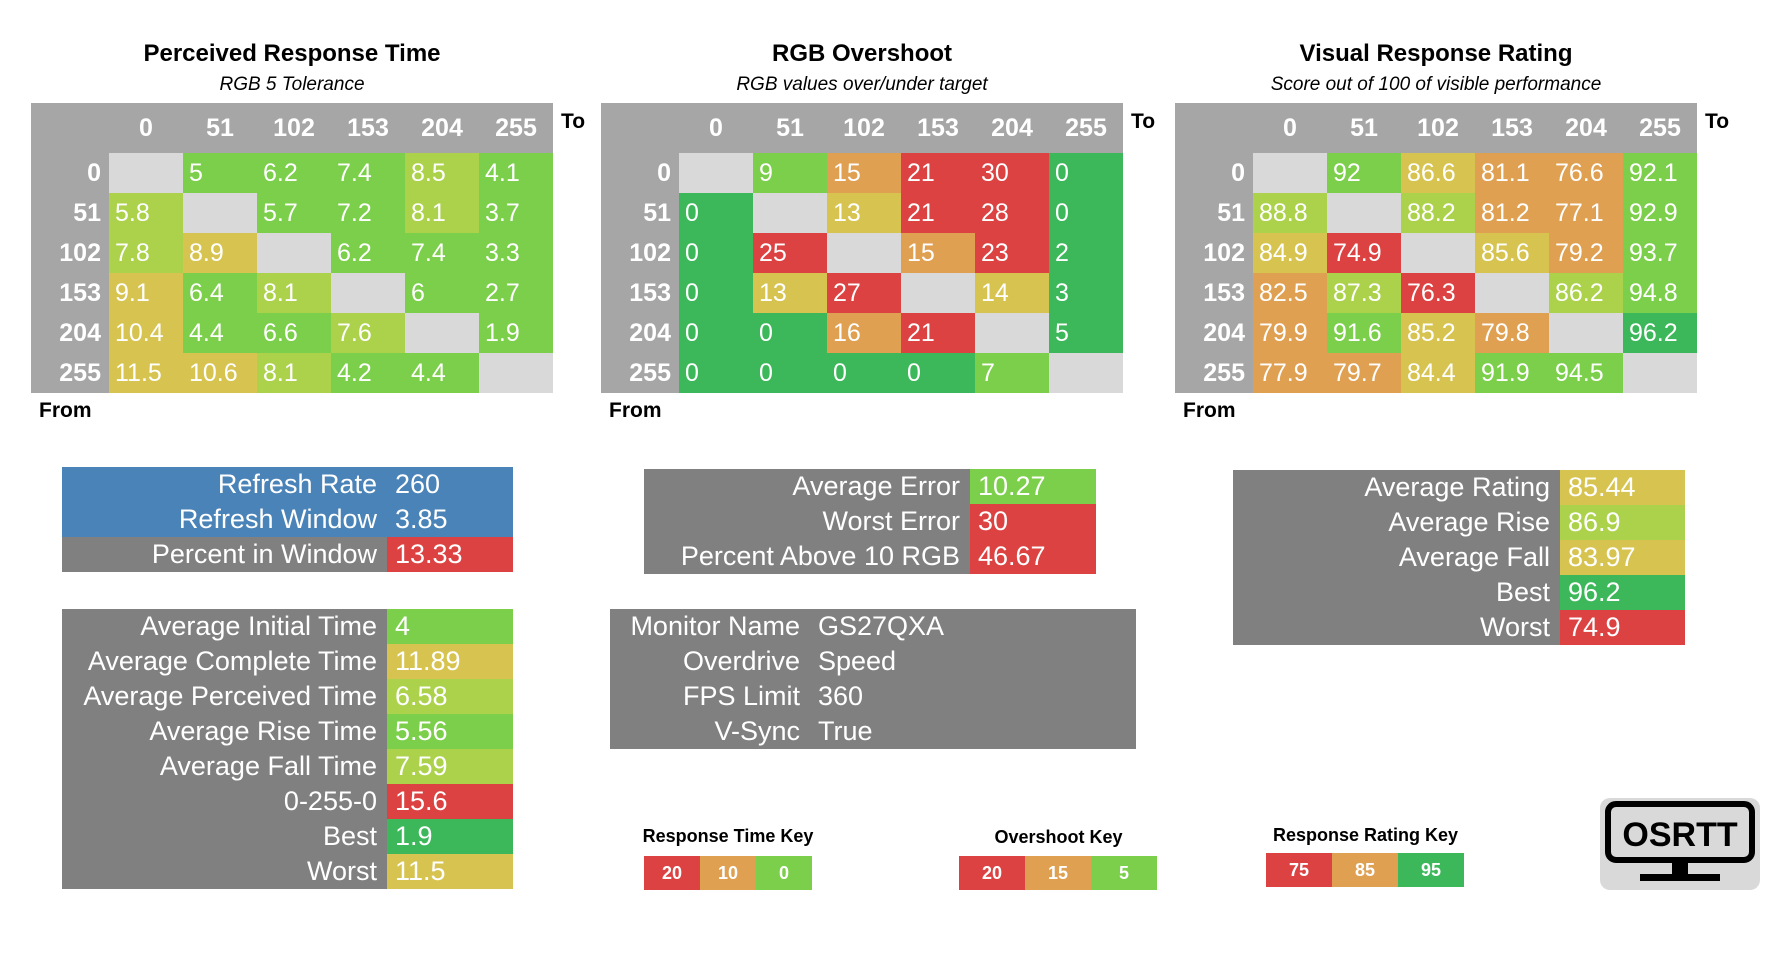 Image resolution: width=1784 pixels, height=962 pixels. I want to click on column-header: 0, so click(146, 128).